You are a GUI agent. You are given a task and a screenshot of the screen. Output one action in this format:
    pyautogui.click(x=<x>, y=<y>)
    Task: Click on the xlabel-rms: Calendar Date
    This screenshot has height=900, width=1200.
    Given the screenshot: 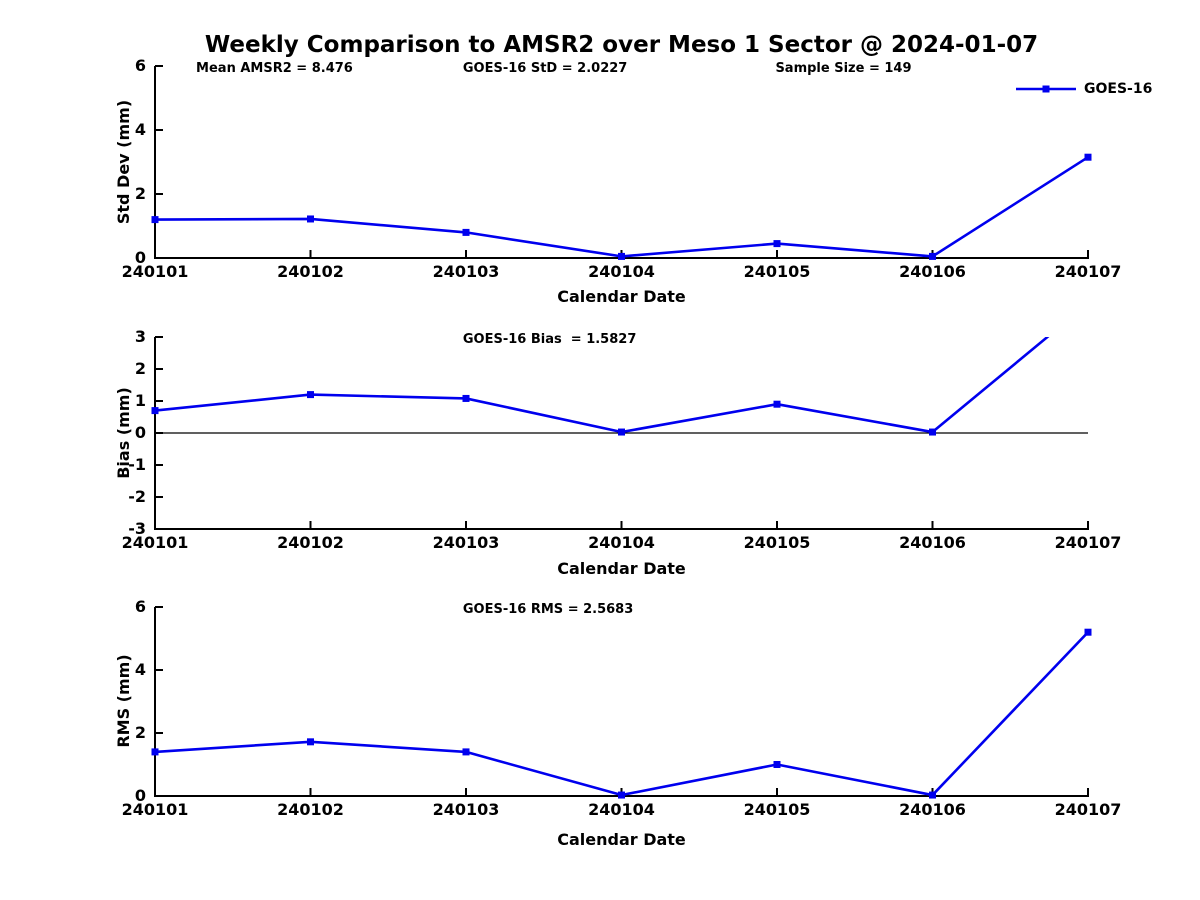 What is the action you would take?
    pyautogui.click(x=621, y=839)
    